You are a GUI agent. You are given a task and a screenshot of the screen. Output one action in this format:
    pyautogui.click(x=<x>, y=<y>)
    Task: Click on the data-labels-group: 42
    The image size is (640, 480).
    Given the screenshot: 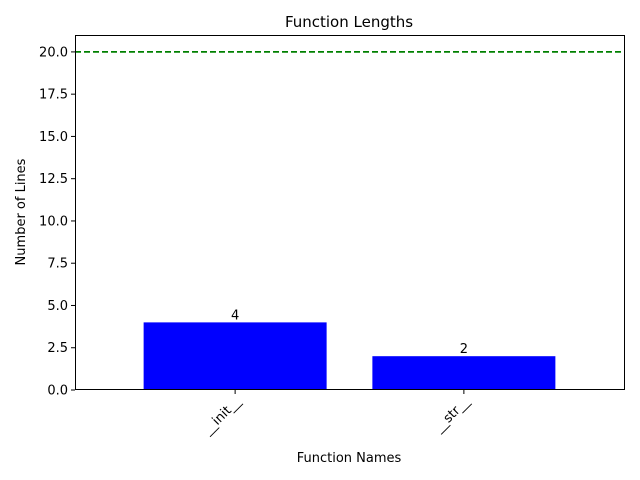 What is the action you would take?
    pyautogui.click(x=349, y=332)
    